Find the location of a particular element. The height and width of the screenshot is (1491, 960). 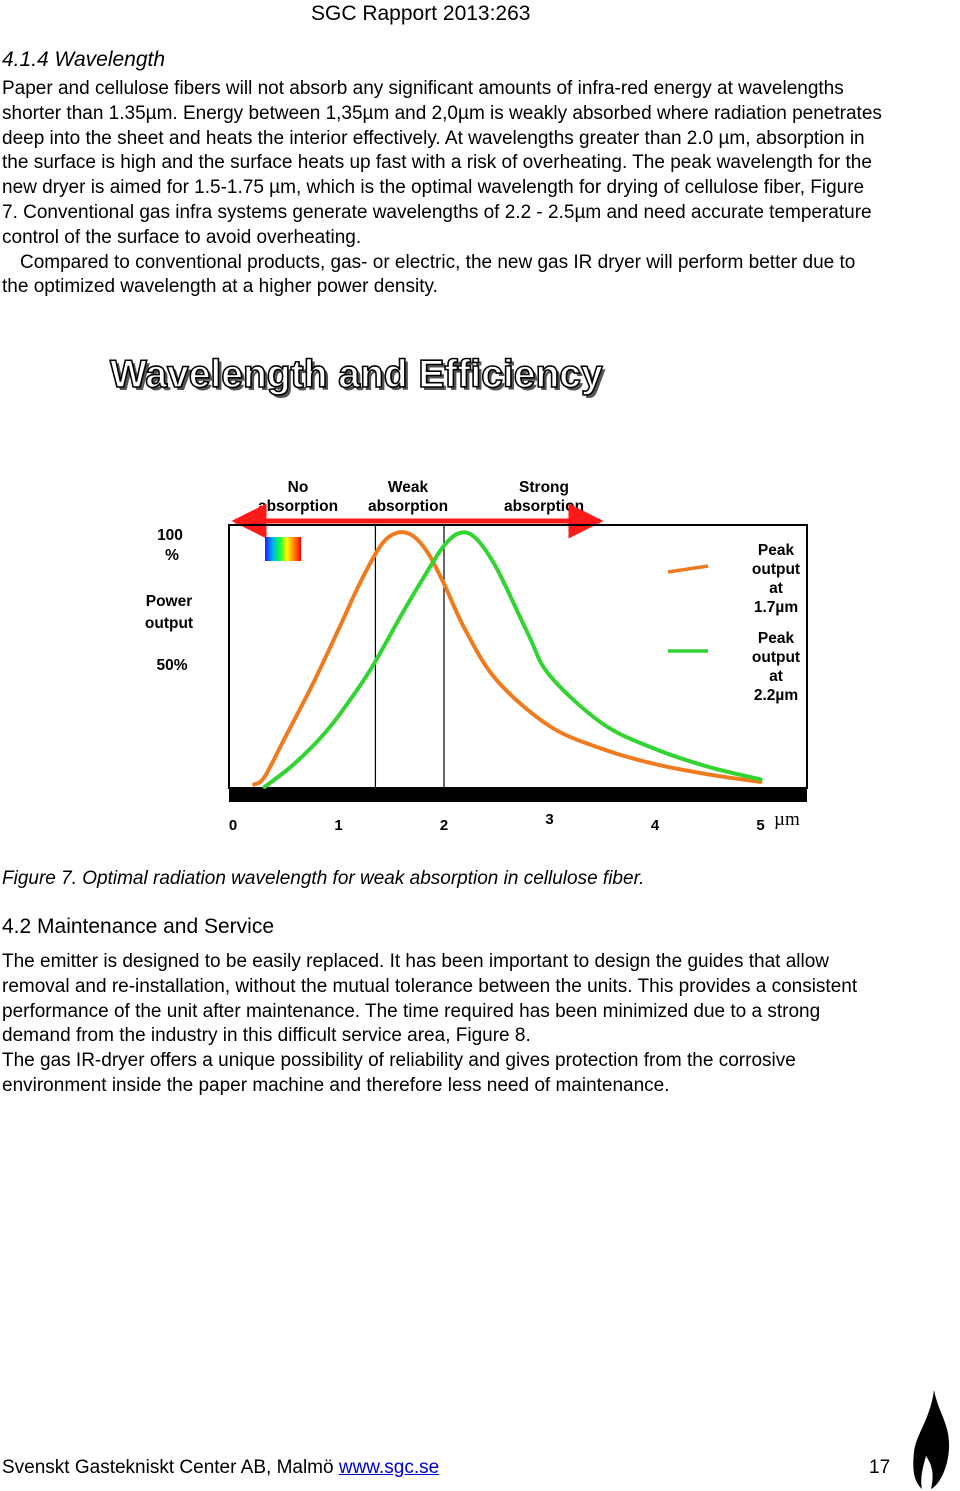

x-tick-label: 2 is located at coordinates (444, 825).